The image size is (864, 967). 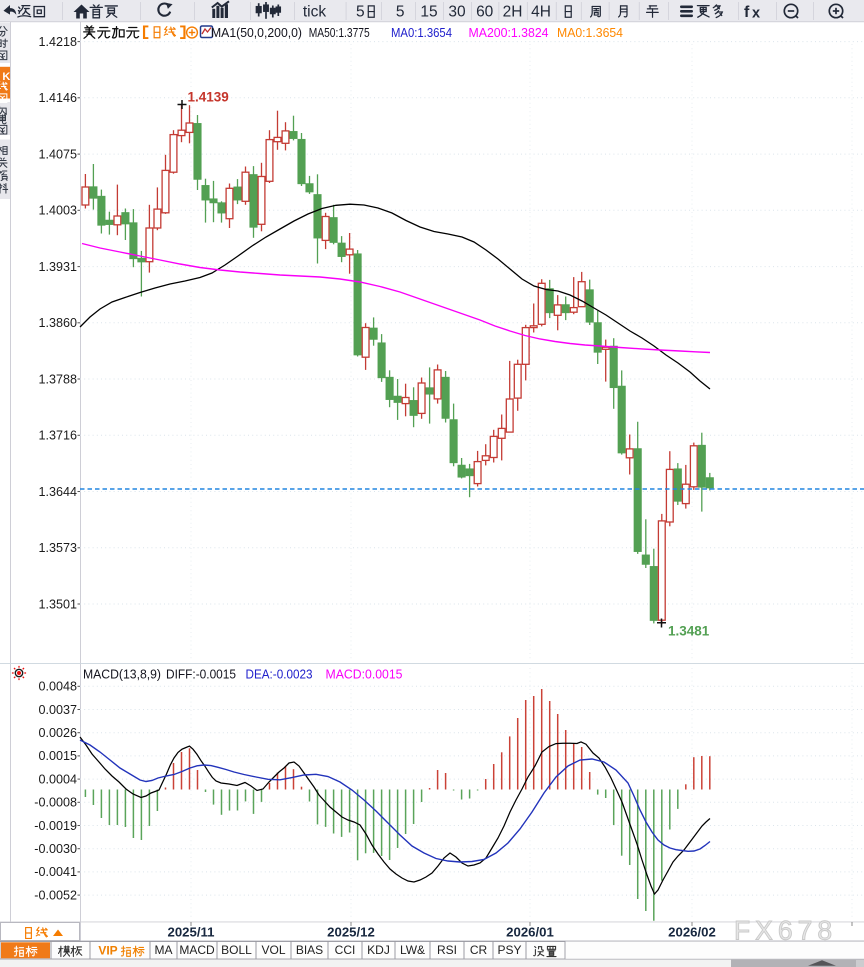 I want to click on svg-text: f, so click(x=747, y=12).